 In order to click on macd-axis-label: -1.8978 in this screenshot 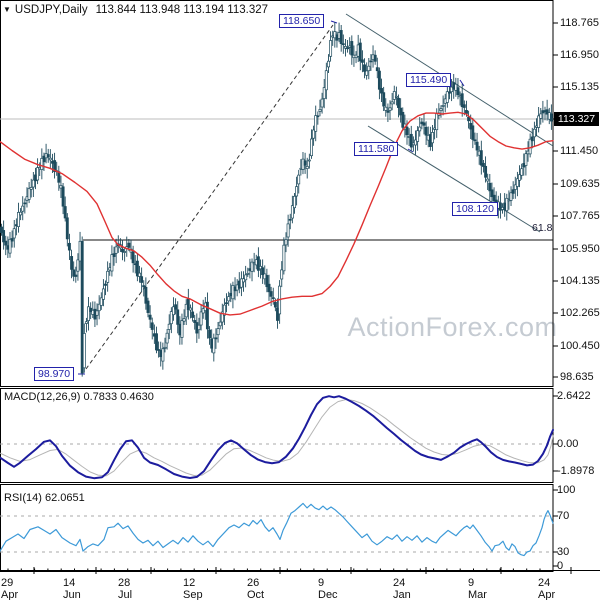, I will do `click(576, 471)`.